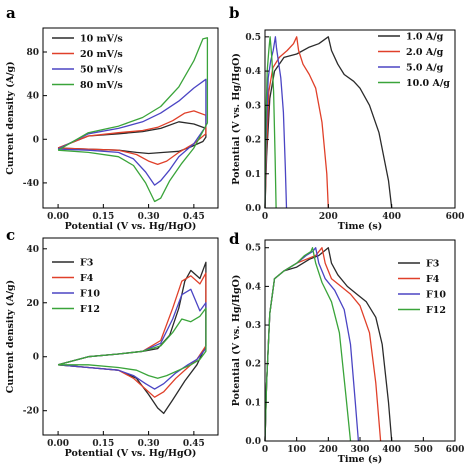 The height and width of the screenshot is (468, 474). What do you see at coordinates (425, 68) in the screenshot?
I see `legend-label: 5.0 A/g` at bounding box center [425, 68].